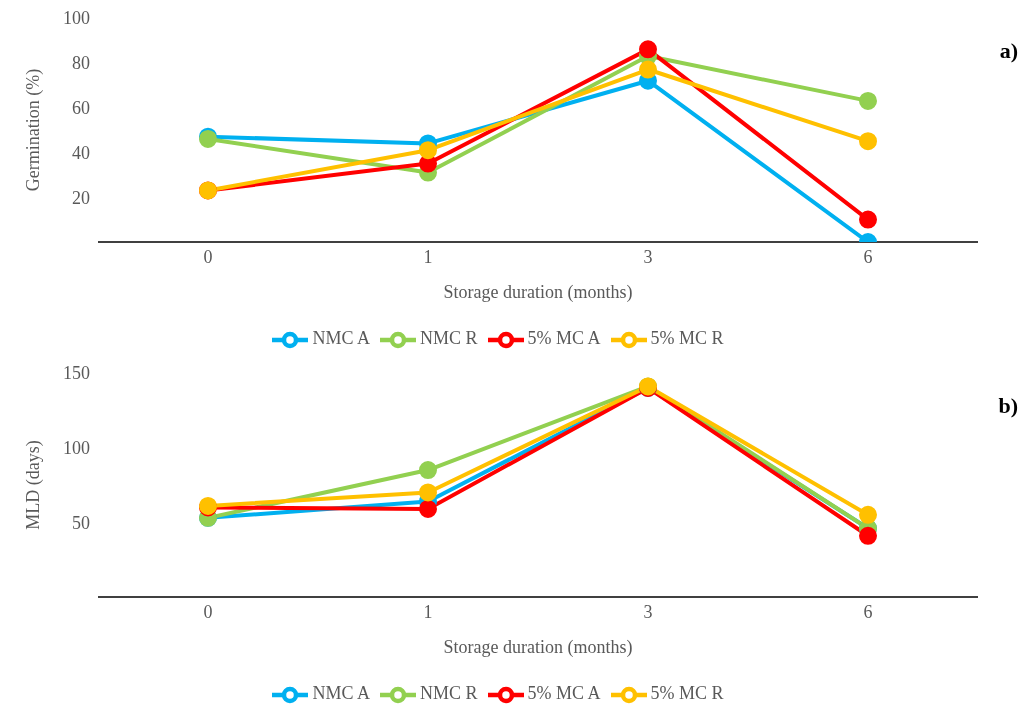 Image resolution: width=1031 pixels, height=722 pixels. I want to click on y-axis-title: MLD (days), so click(34, 485).